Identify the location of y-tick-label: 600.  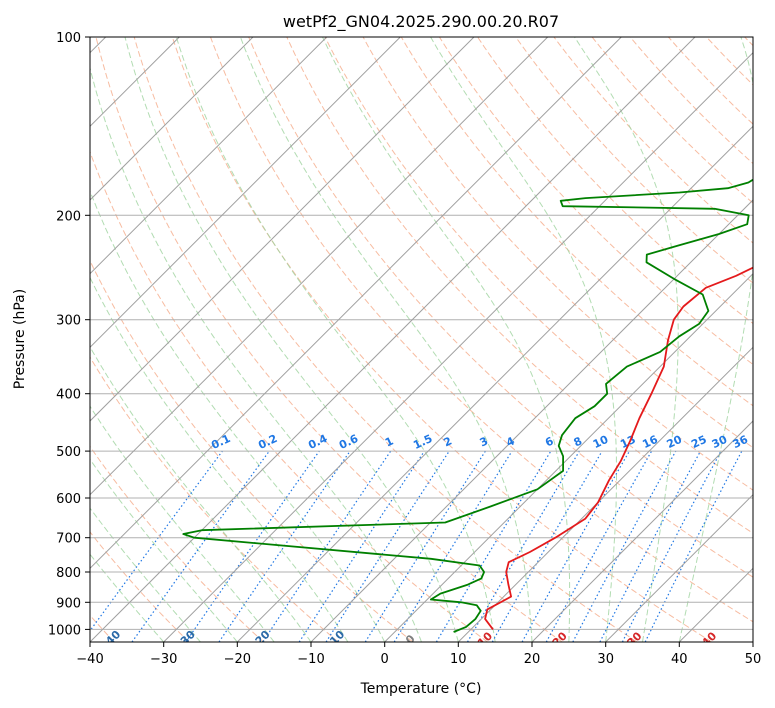
(68, 499).